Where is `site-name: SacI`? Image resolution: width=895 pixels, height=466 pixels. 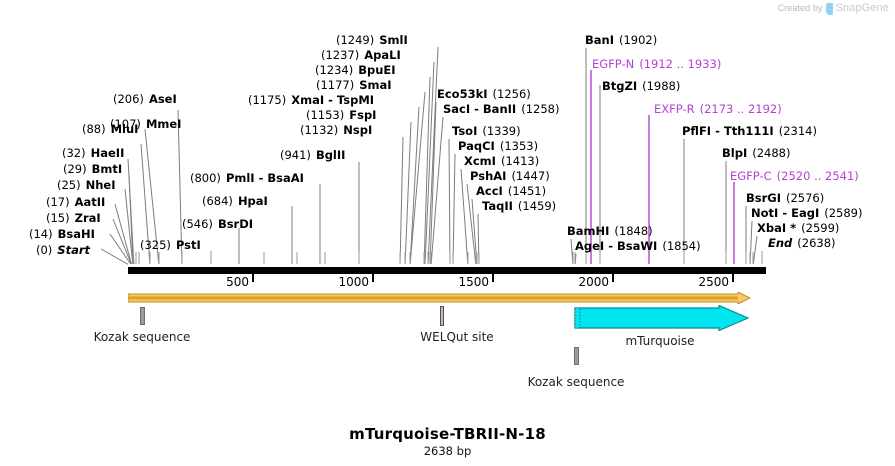 site-name: SacI is located at coordinates (457, 109).